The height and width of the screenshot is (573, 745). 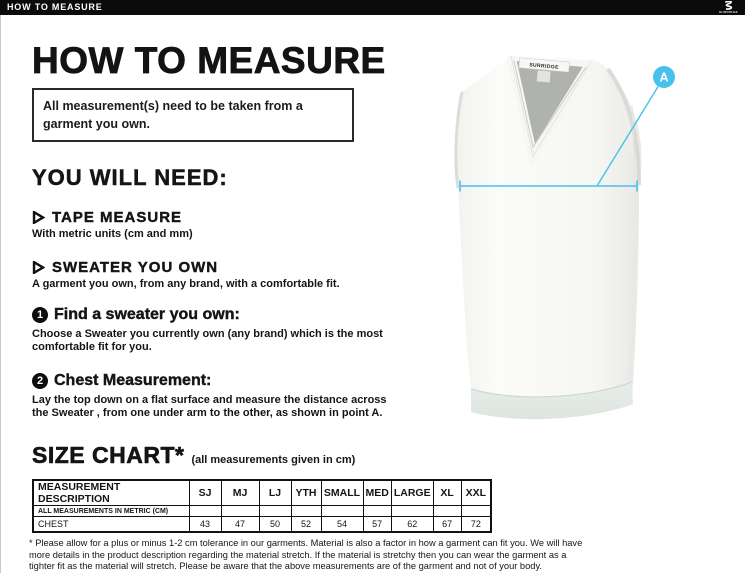 I want to click on table-row-chest: CHEST 43 47 50 52 54 57 62 67 72, so click(x=262, y=524).